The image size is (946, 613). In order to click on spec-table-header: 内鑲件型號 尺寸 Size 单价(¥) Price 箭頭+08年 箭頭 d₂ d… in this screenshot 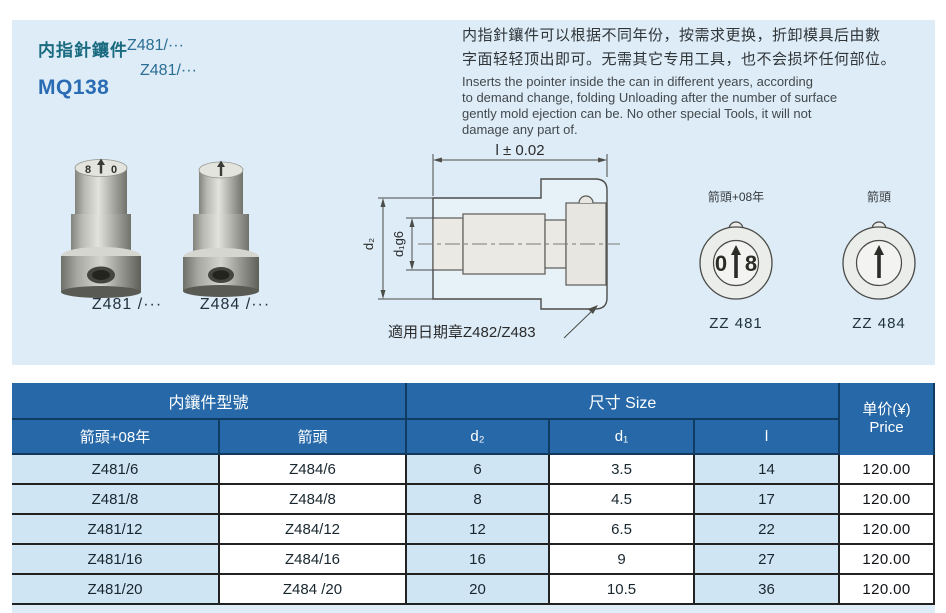, I will do `click(473, 419)`.